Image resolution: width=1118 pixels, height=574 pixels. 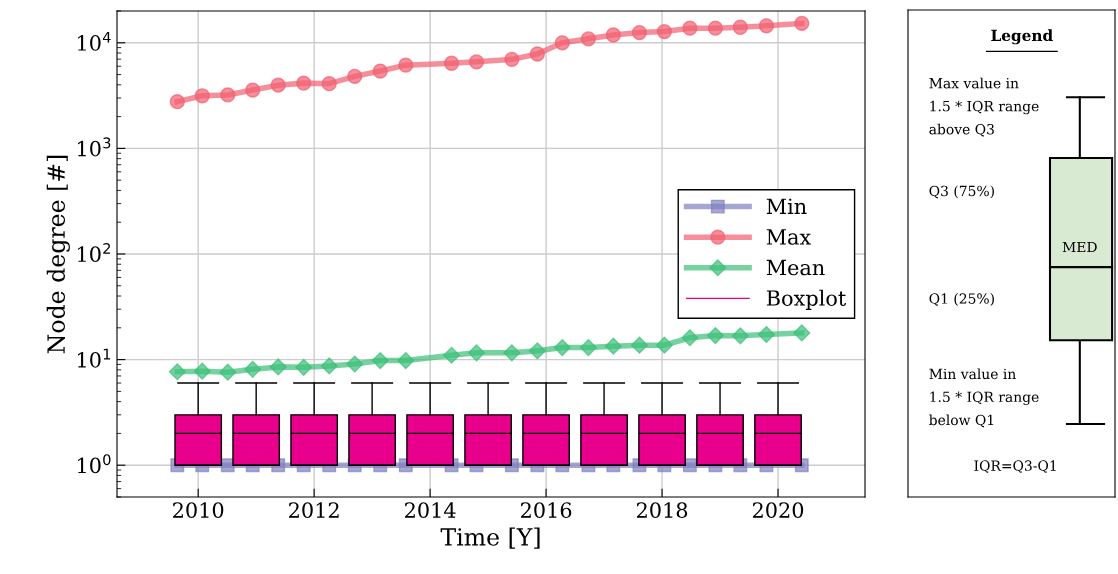 What do you see at coordinates (1015, 466) in the screenshot?
I see `text: IQR=Q3-Q1` at bounding box center [1015, 466].